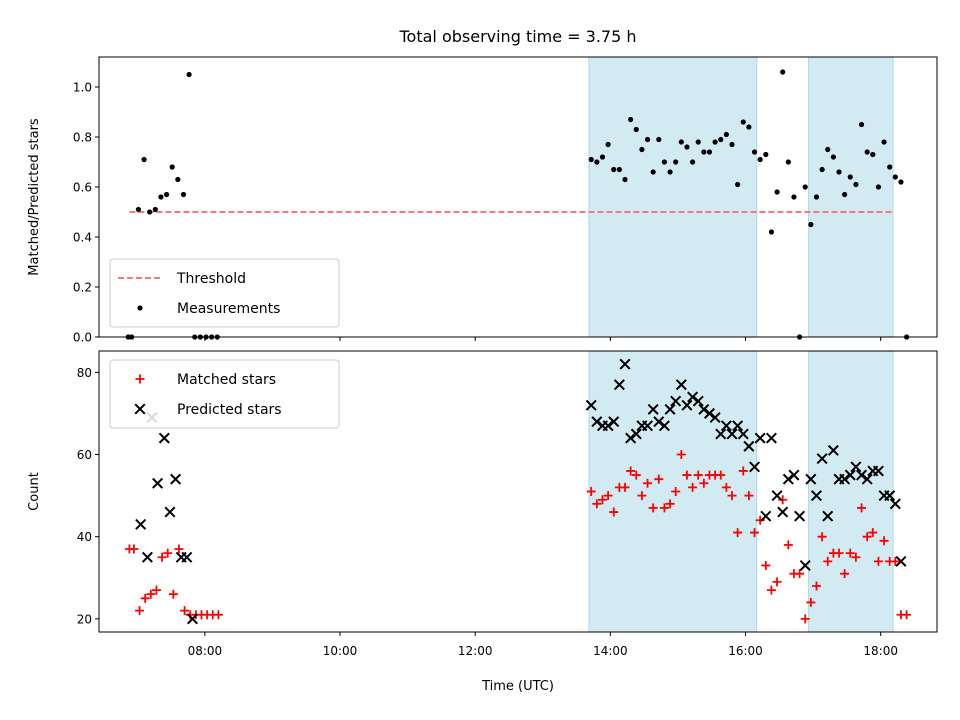  Describe the element at coordinates (517, 36) in the screenshot. I see `chart-title: Total observing time = 3.75 h` at that location.